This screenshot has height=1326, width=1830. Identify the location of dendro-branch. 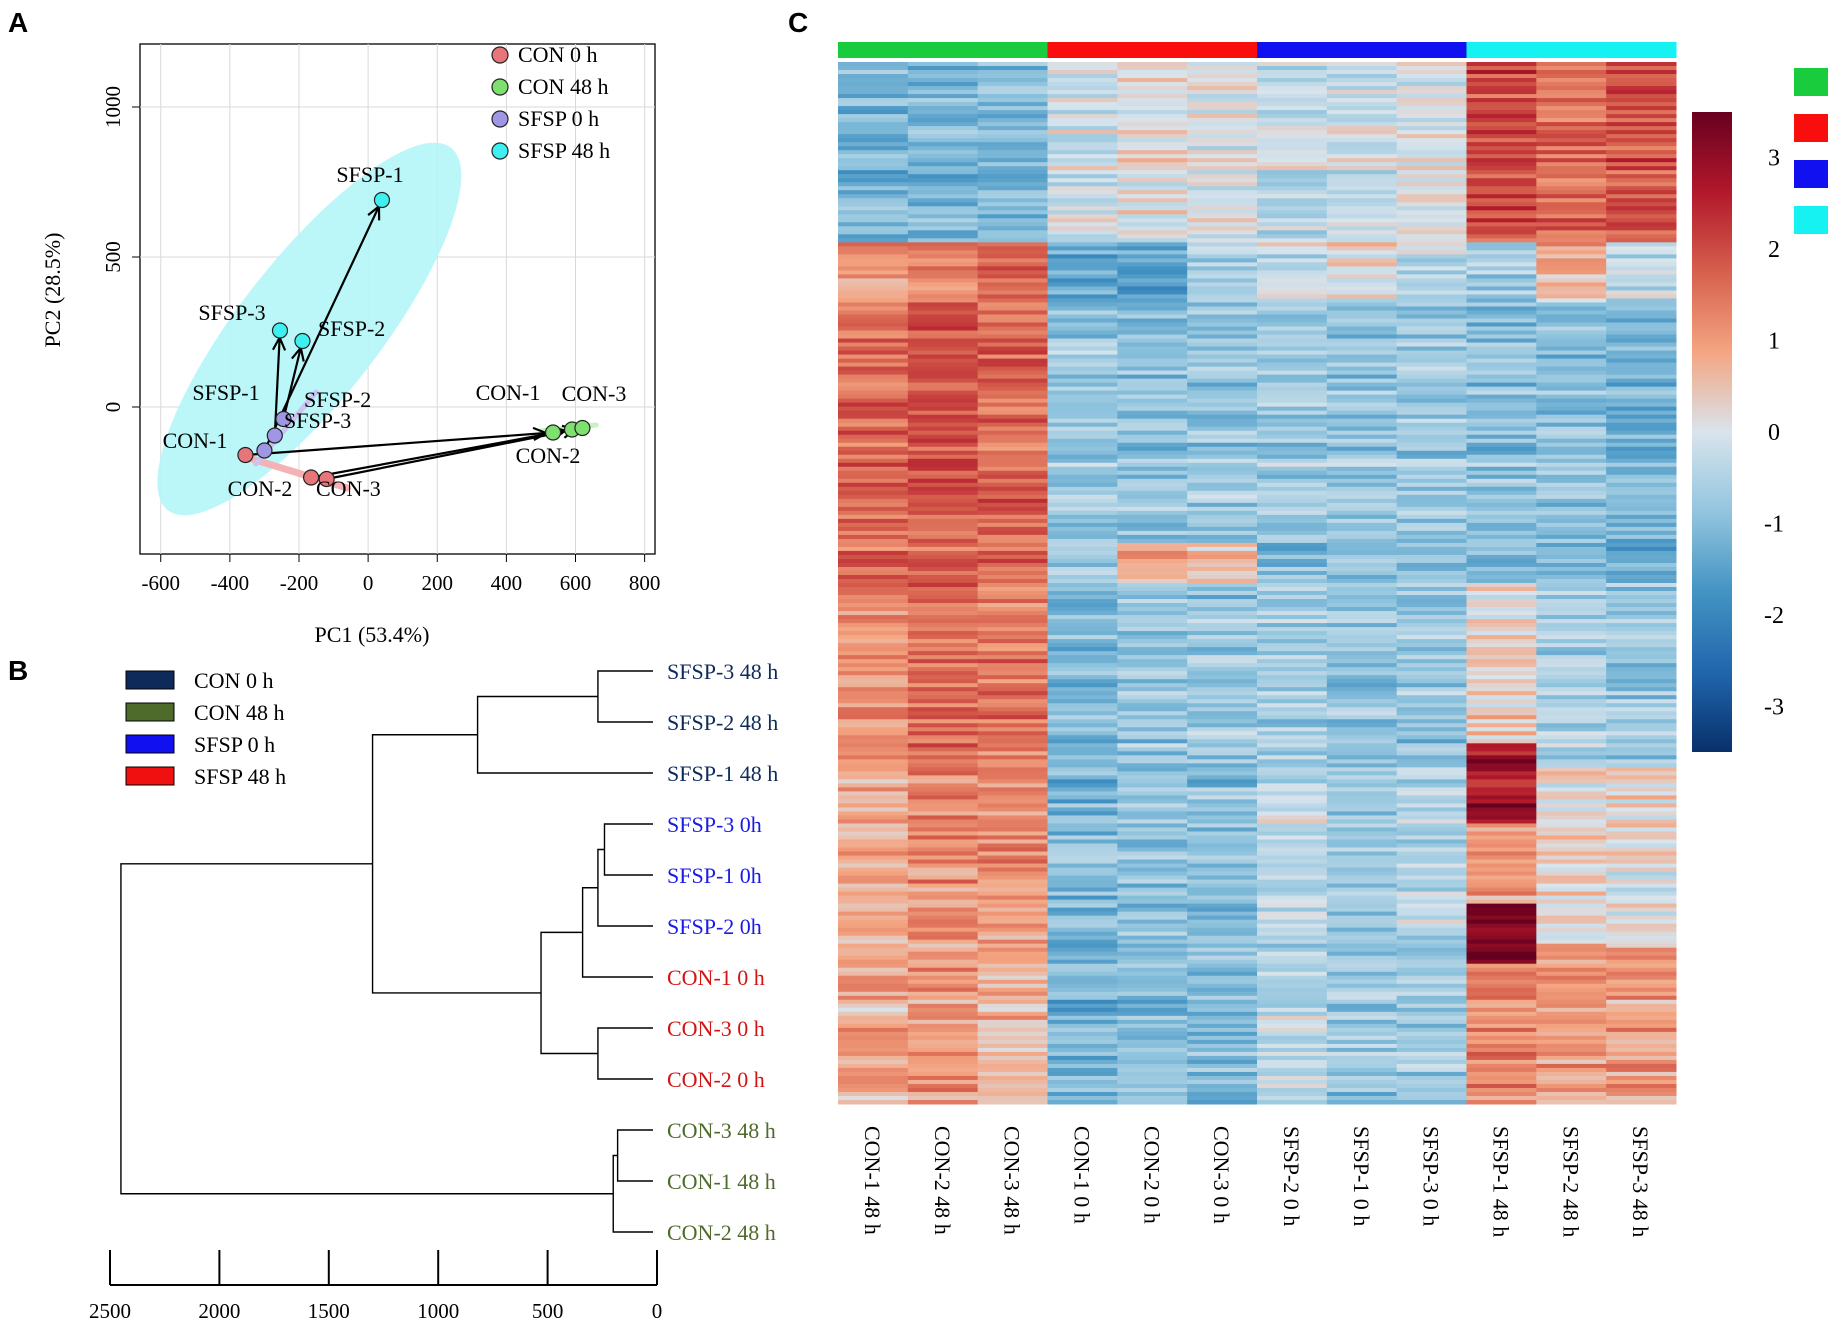
(569, 993).